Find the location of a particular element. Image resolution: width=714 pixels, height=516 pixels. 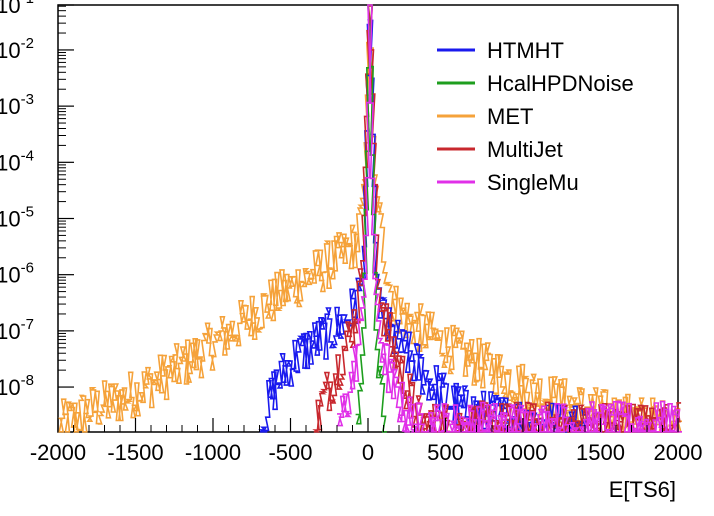

legend-label: HcalHPDNoise is located at coordinates (560, 83).